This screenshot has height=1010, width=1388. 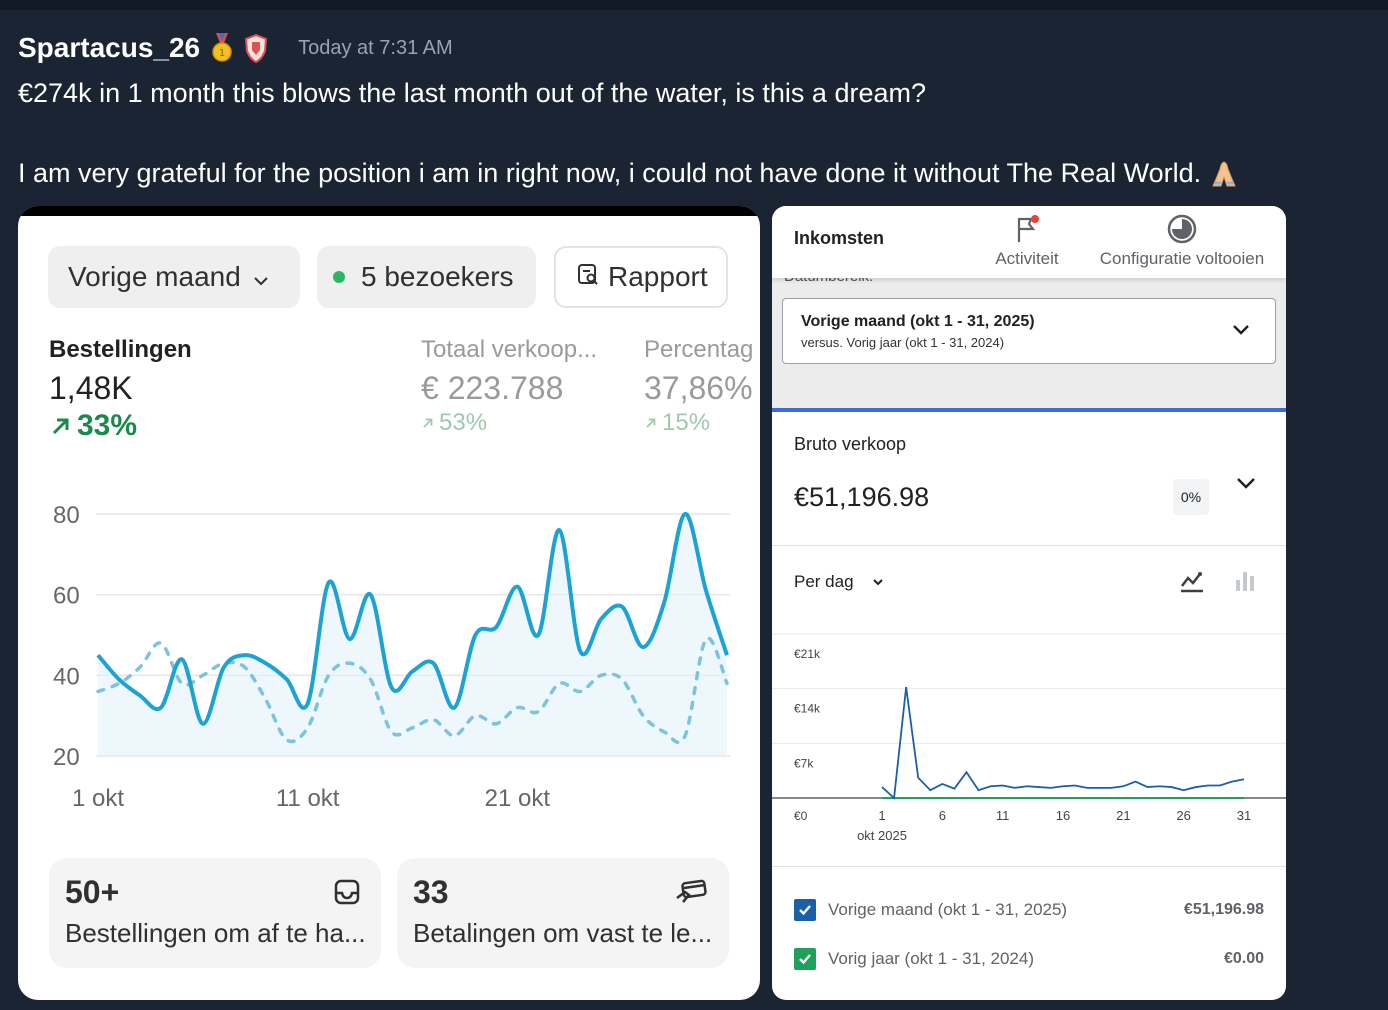 I want to click on granularity-dropdown: Per dag, so click(x=839, y=582).